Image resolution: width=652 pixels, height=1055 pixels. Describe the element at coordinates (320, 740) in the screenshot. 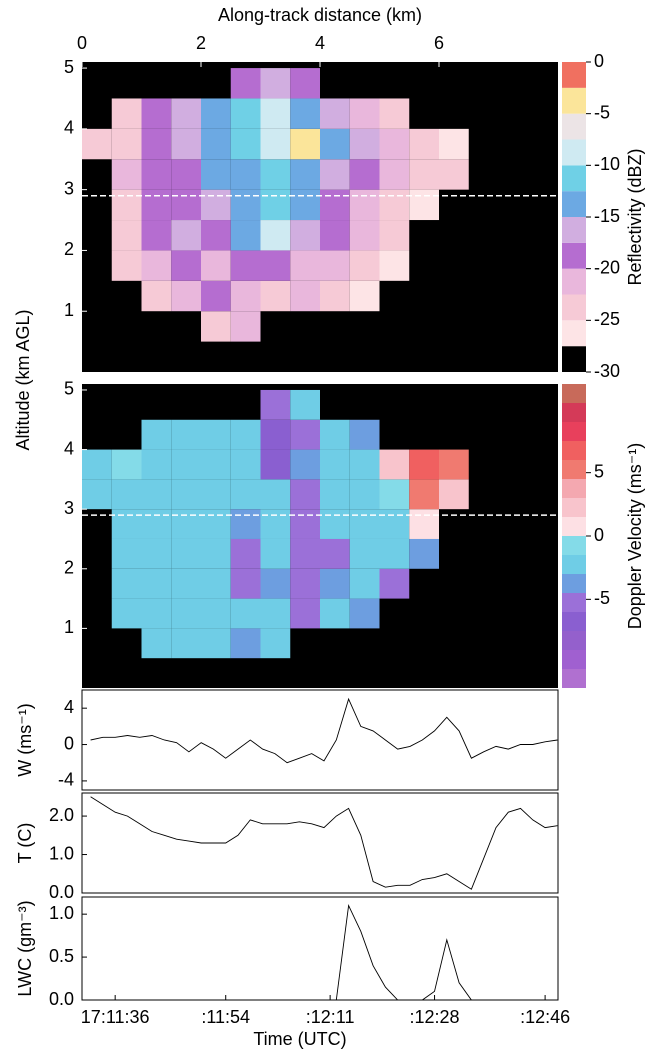

I see `plot-frame` at that location.